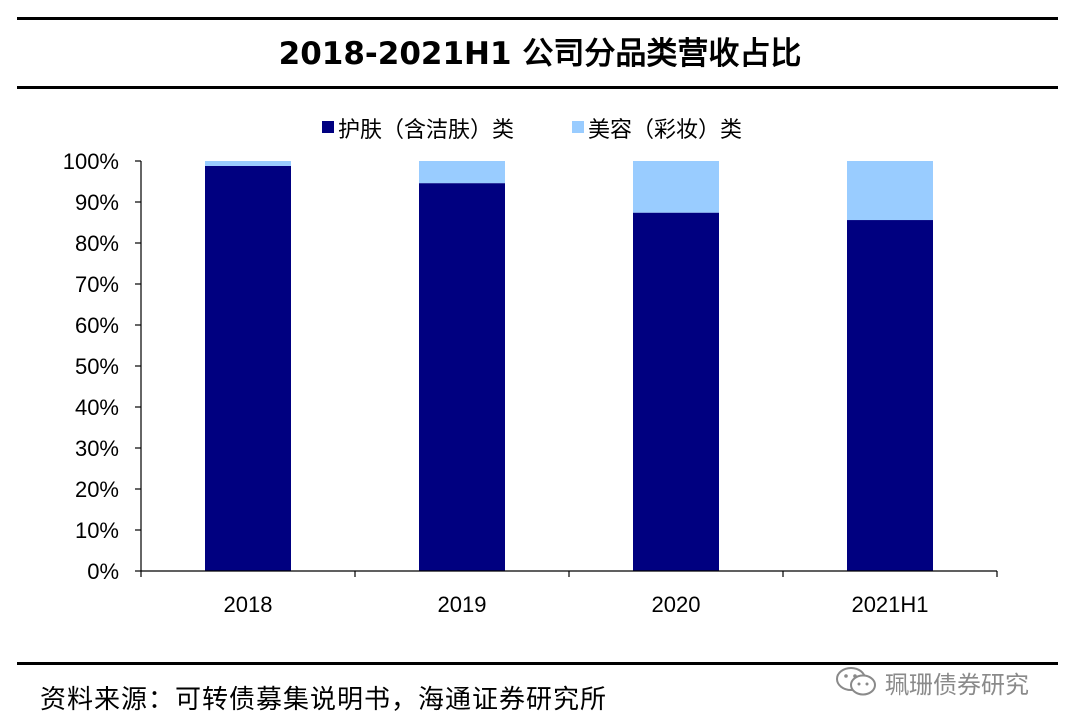  I want to click on y-tick-label: 80%, so click(97, 243).